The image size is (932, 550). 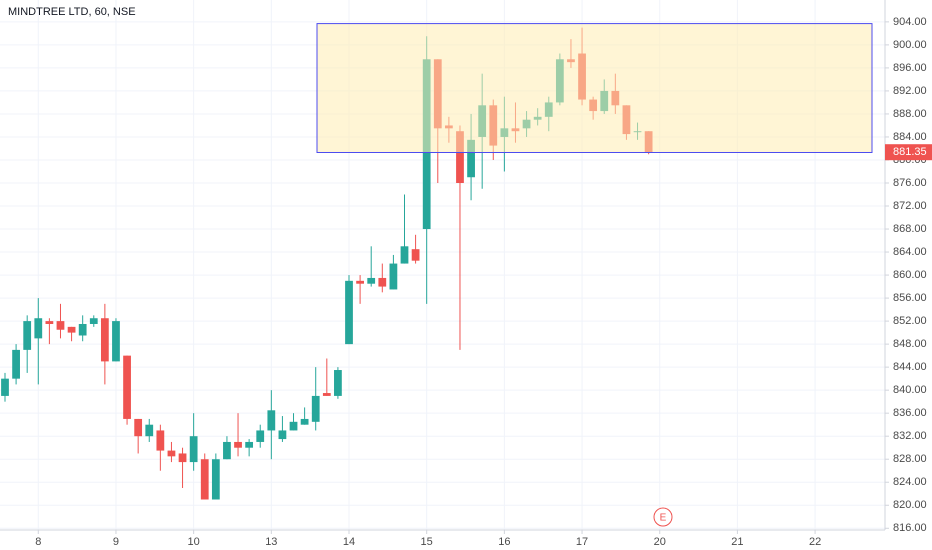 What do you see at coordinates (910, 45) in the screenshot?
I see `y-tick-label: 900.00` at bounding box center [910, 45].